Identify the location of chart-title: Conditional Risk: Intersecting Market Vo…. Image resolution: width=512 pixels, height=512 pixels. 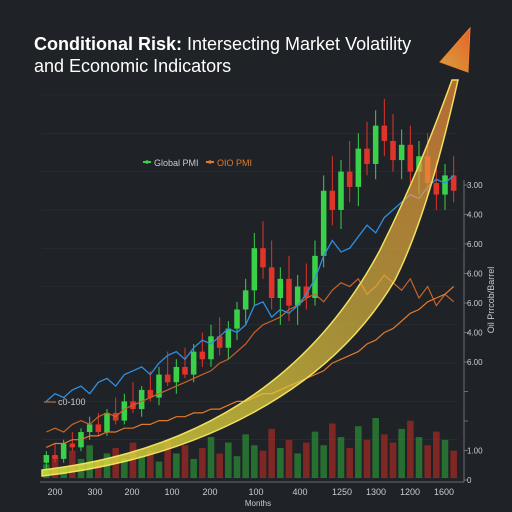
(222, 44).